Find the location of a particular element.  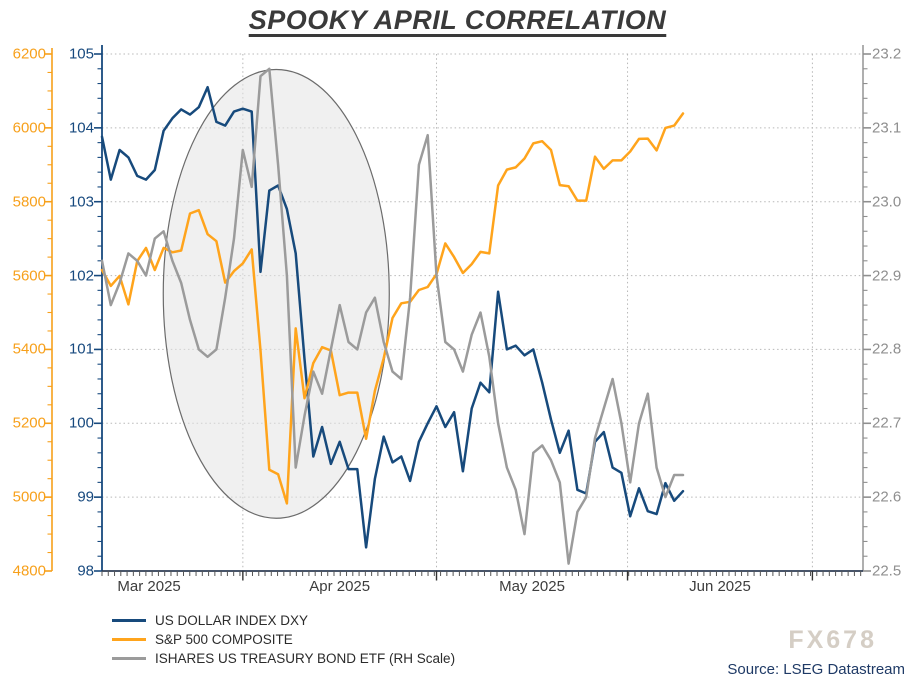

axis-tick-label: 99 is located at coordinates (85, 497).